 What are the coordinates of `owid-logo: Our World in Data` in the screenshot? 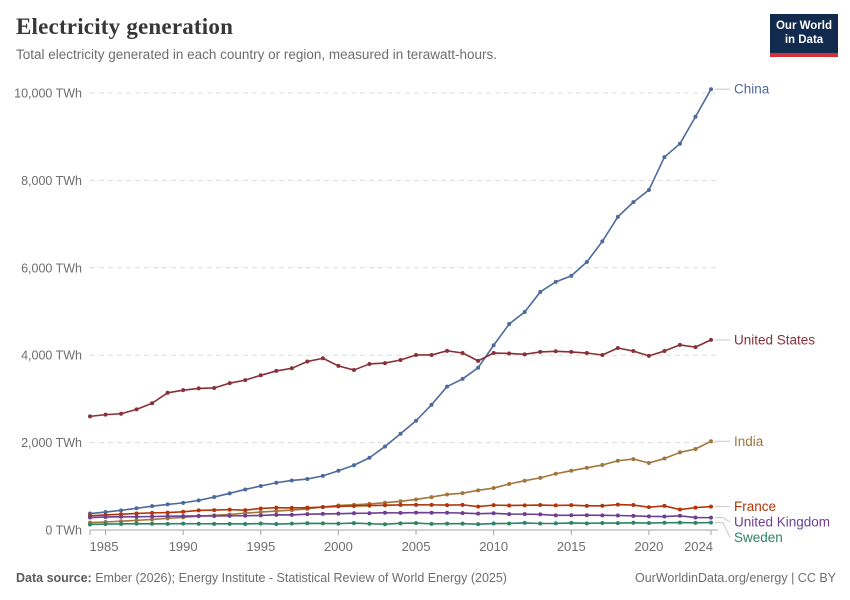 It's located at (804, 35).